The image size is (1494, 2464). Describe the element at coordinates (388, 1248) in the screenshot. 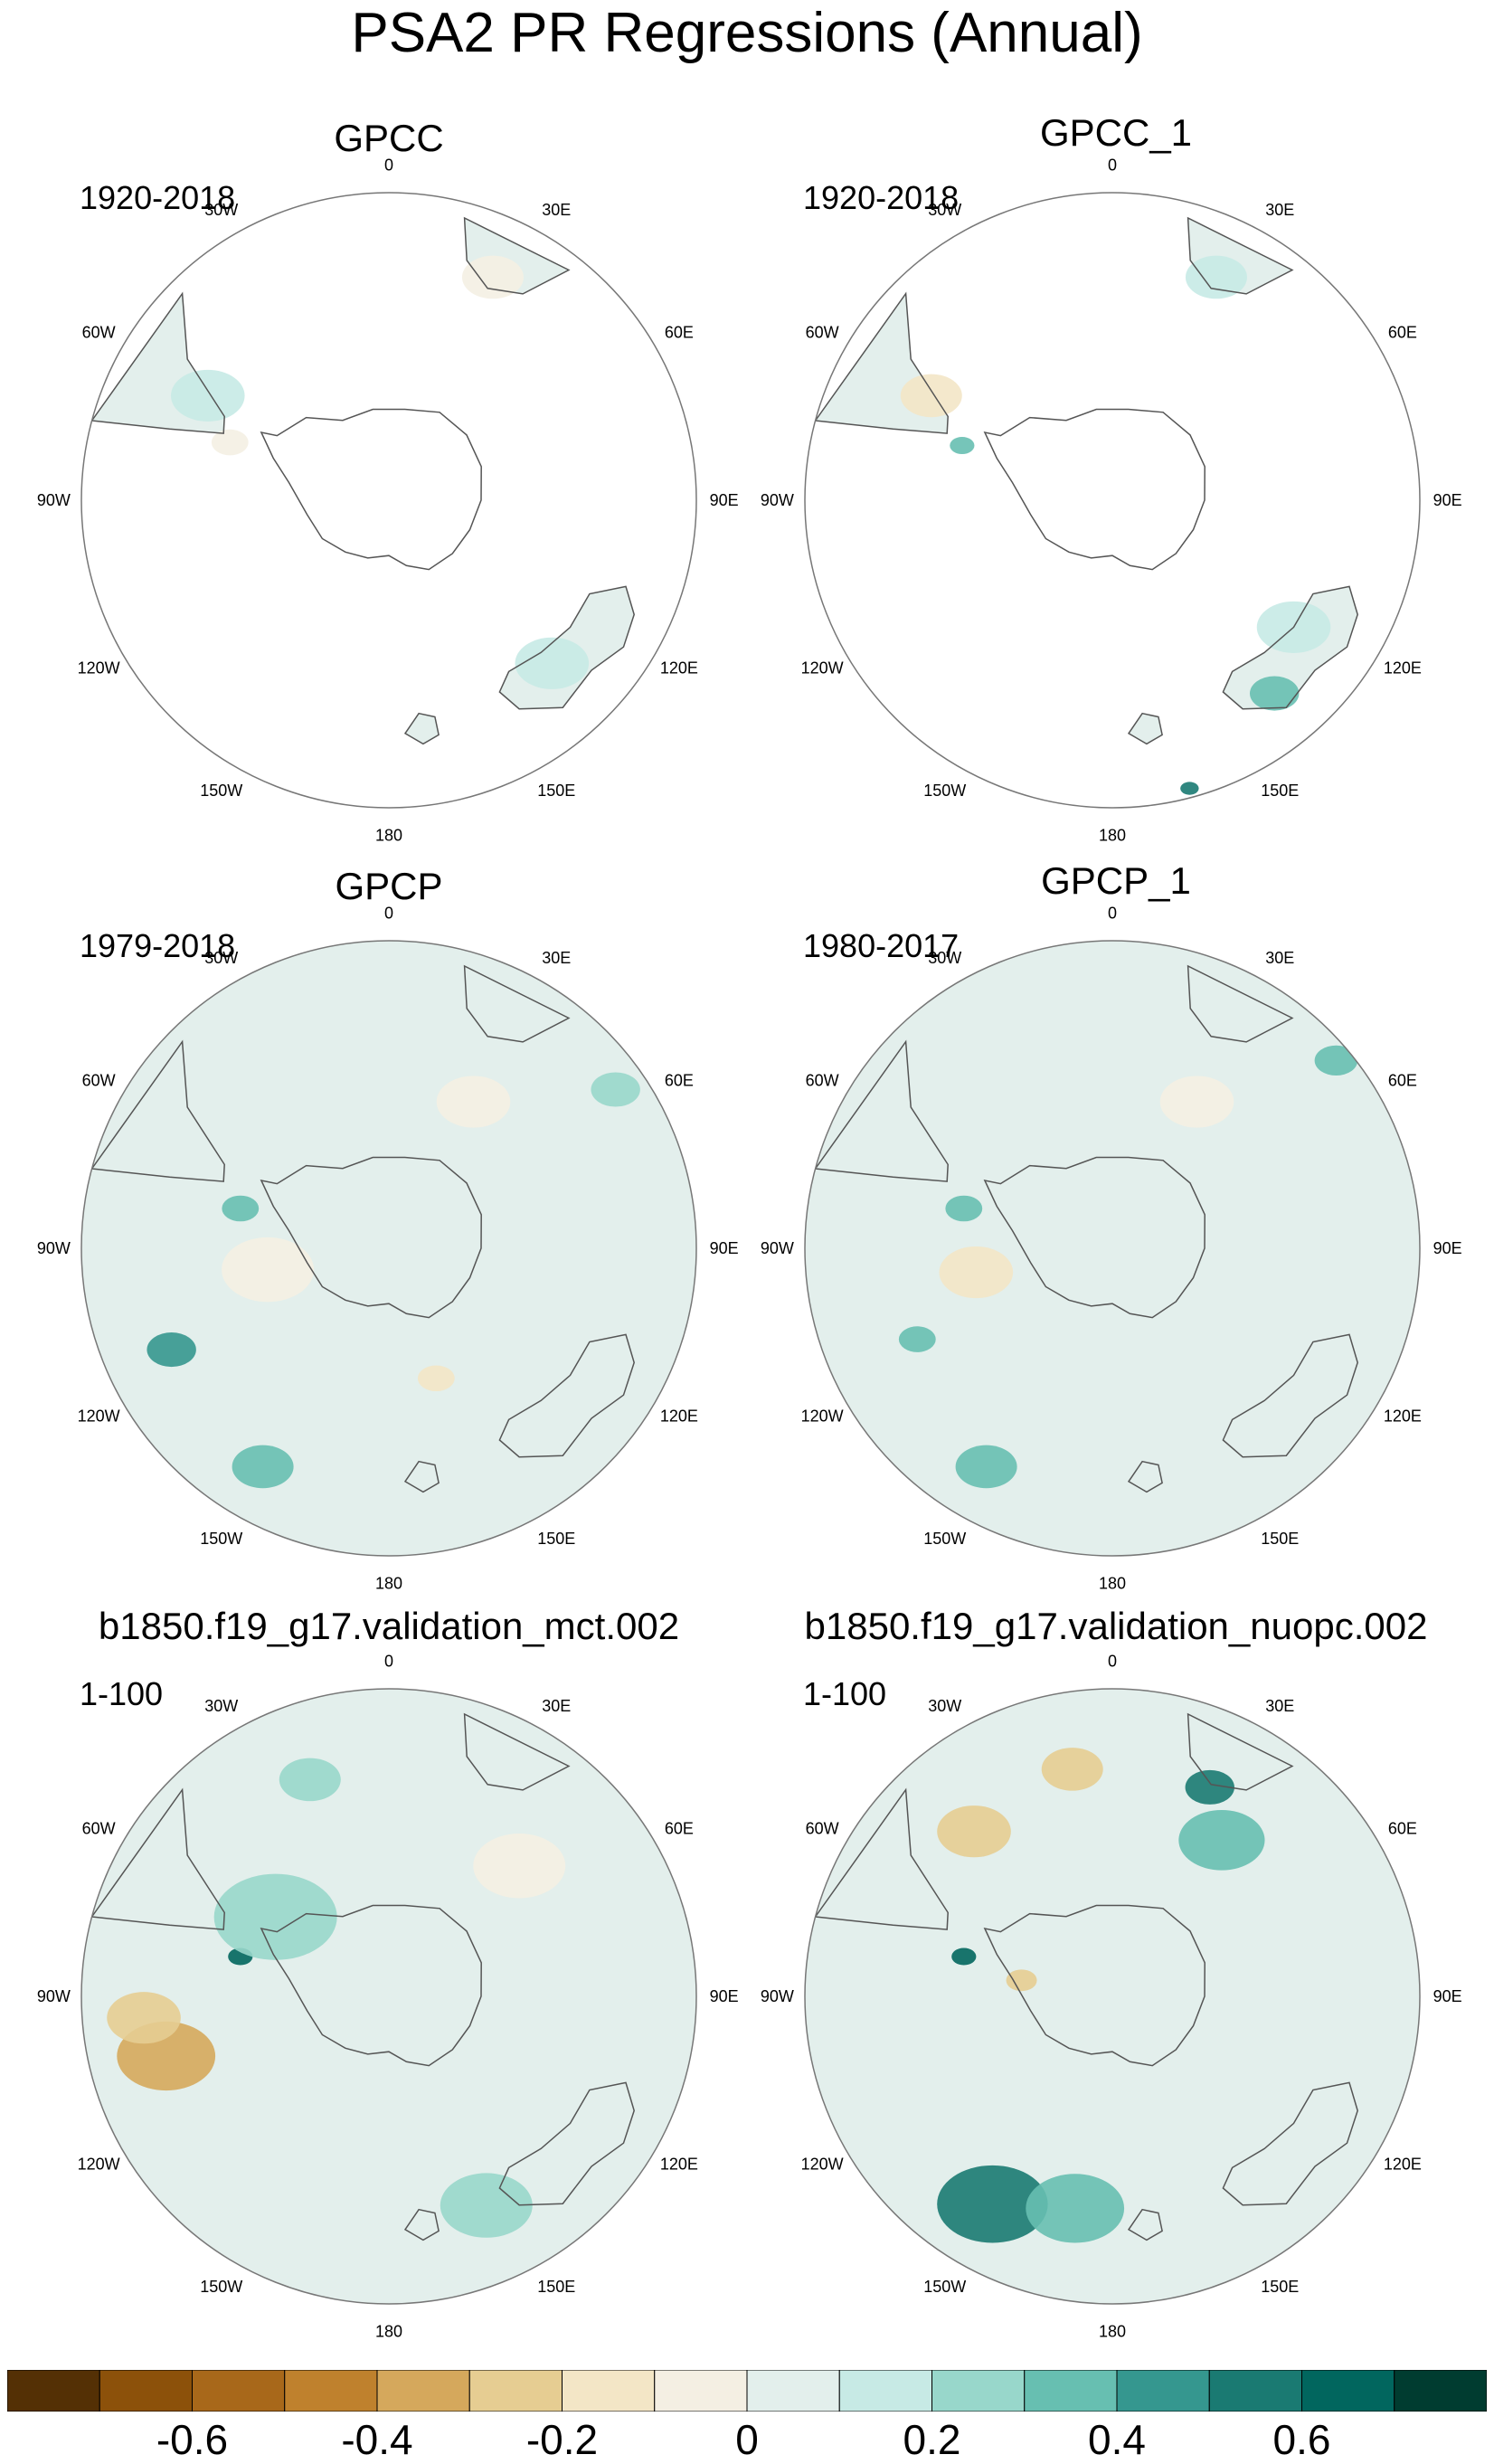

I see `polar-map-gpcp: 0 30E 60E 90E 120E 150E 180 150W 120W 90W 60W 30W` at that location.